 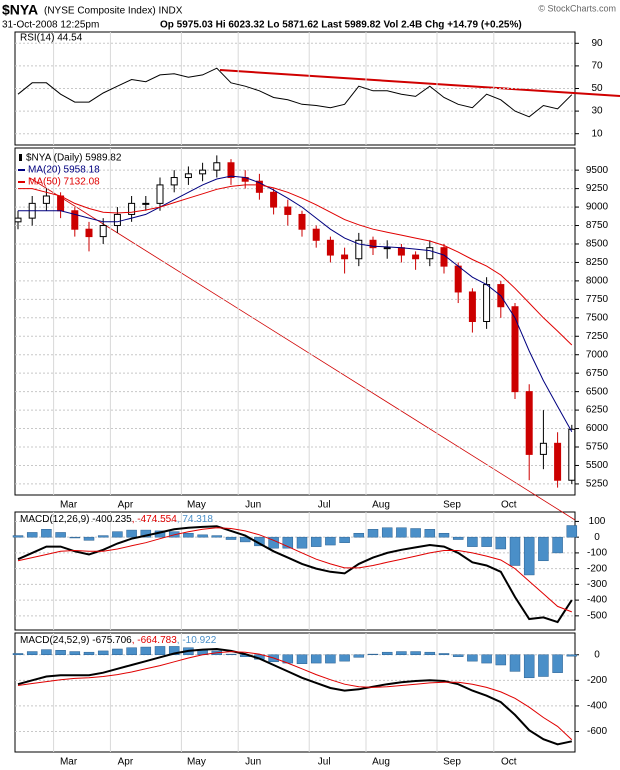 I want to click on security-name: (NYSE Composite Index) INDX, so click(x=113, y=11).